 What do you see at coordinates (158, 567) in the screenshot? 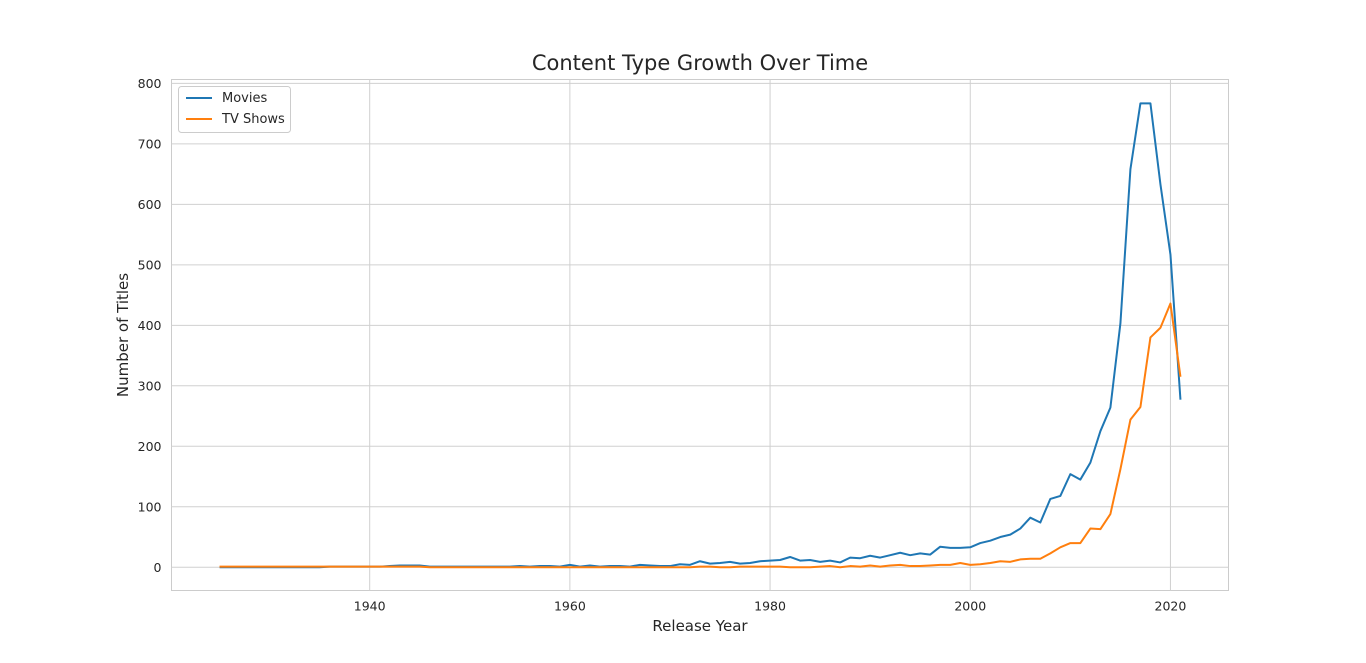
I see `y-tick-label: 0` at bounding box center [158, 567].